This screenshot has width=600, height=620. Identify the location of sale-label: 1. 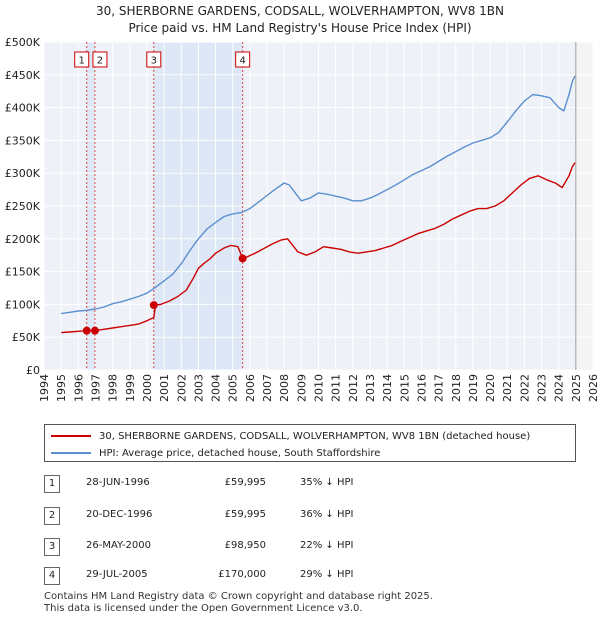
(82, 61).